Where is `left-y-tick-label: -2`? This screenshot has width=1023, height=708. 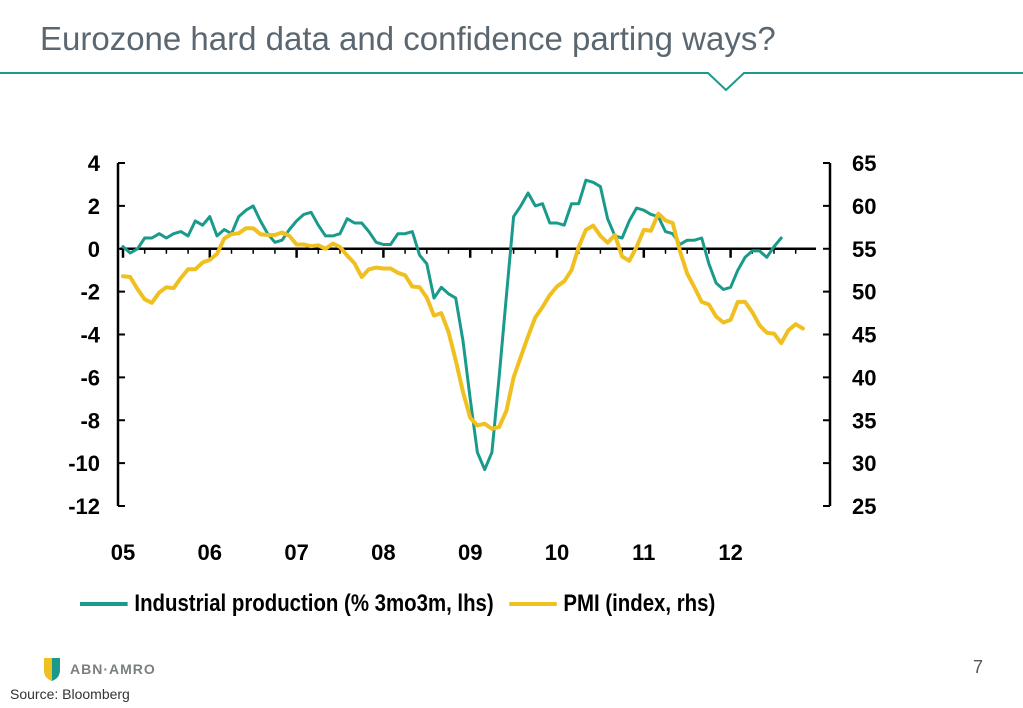
left-y-tick-label: -2 is located at coordinates (90, 292).